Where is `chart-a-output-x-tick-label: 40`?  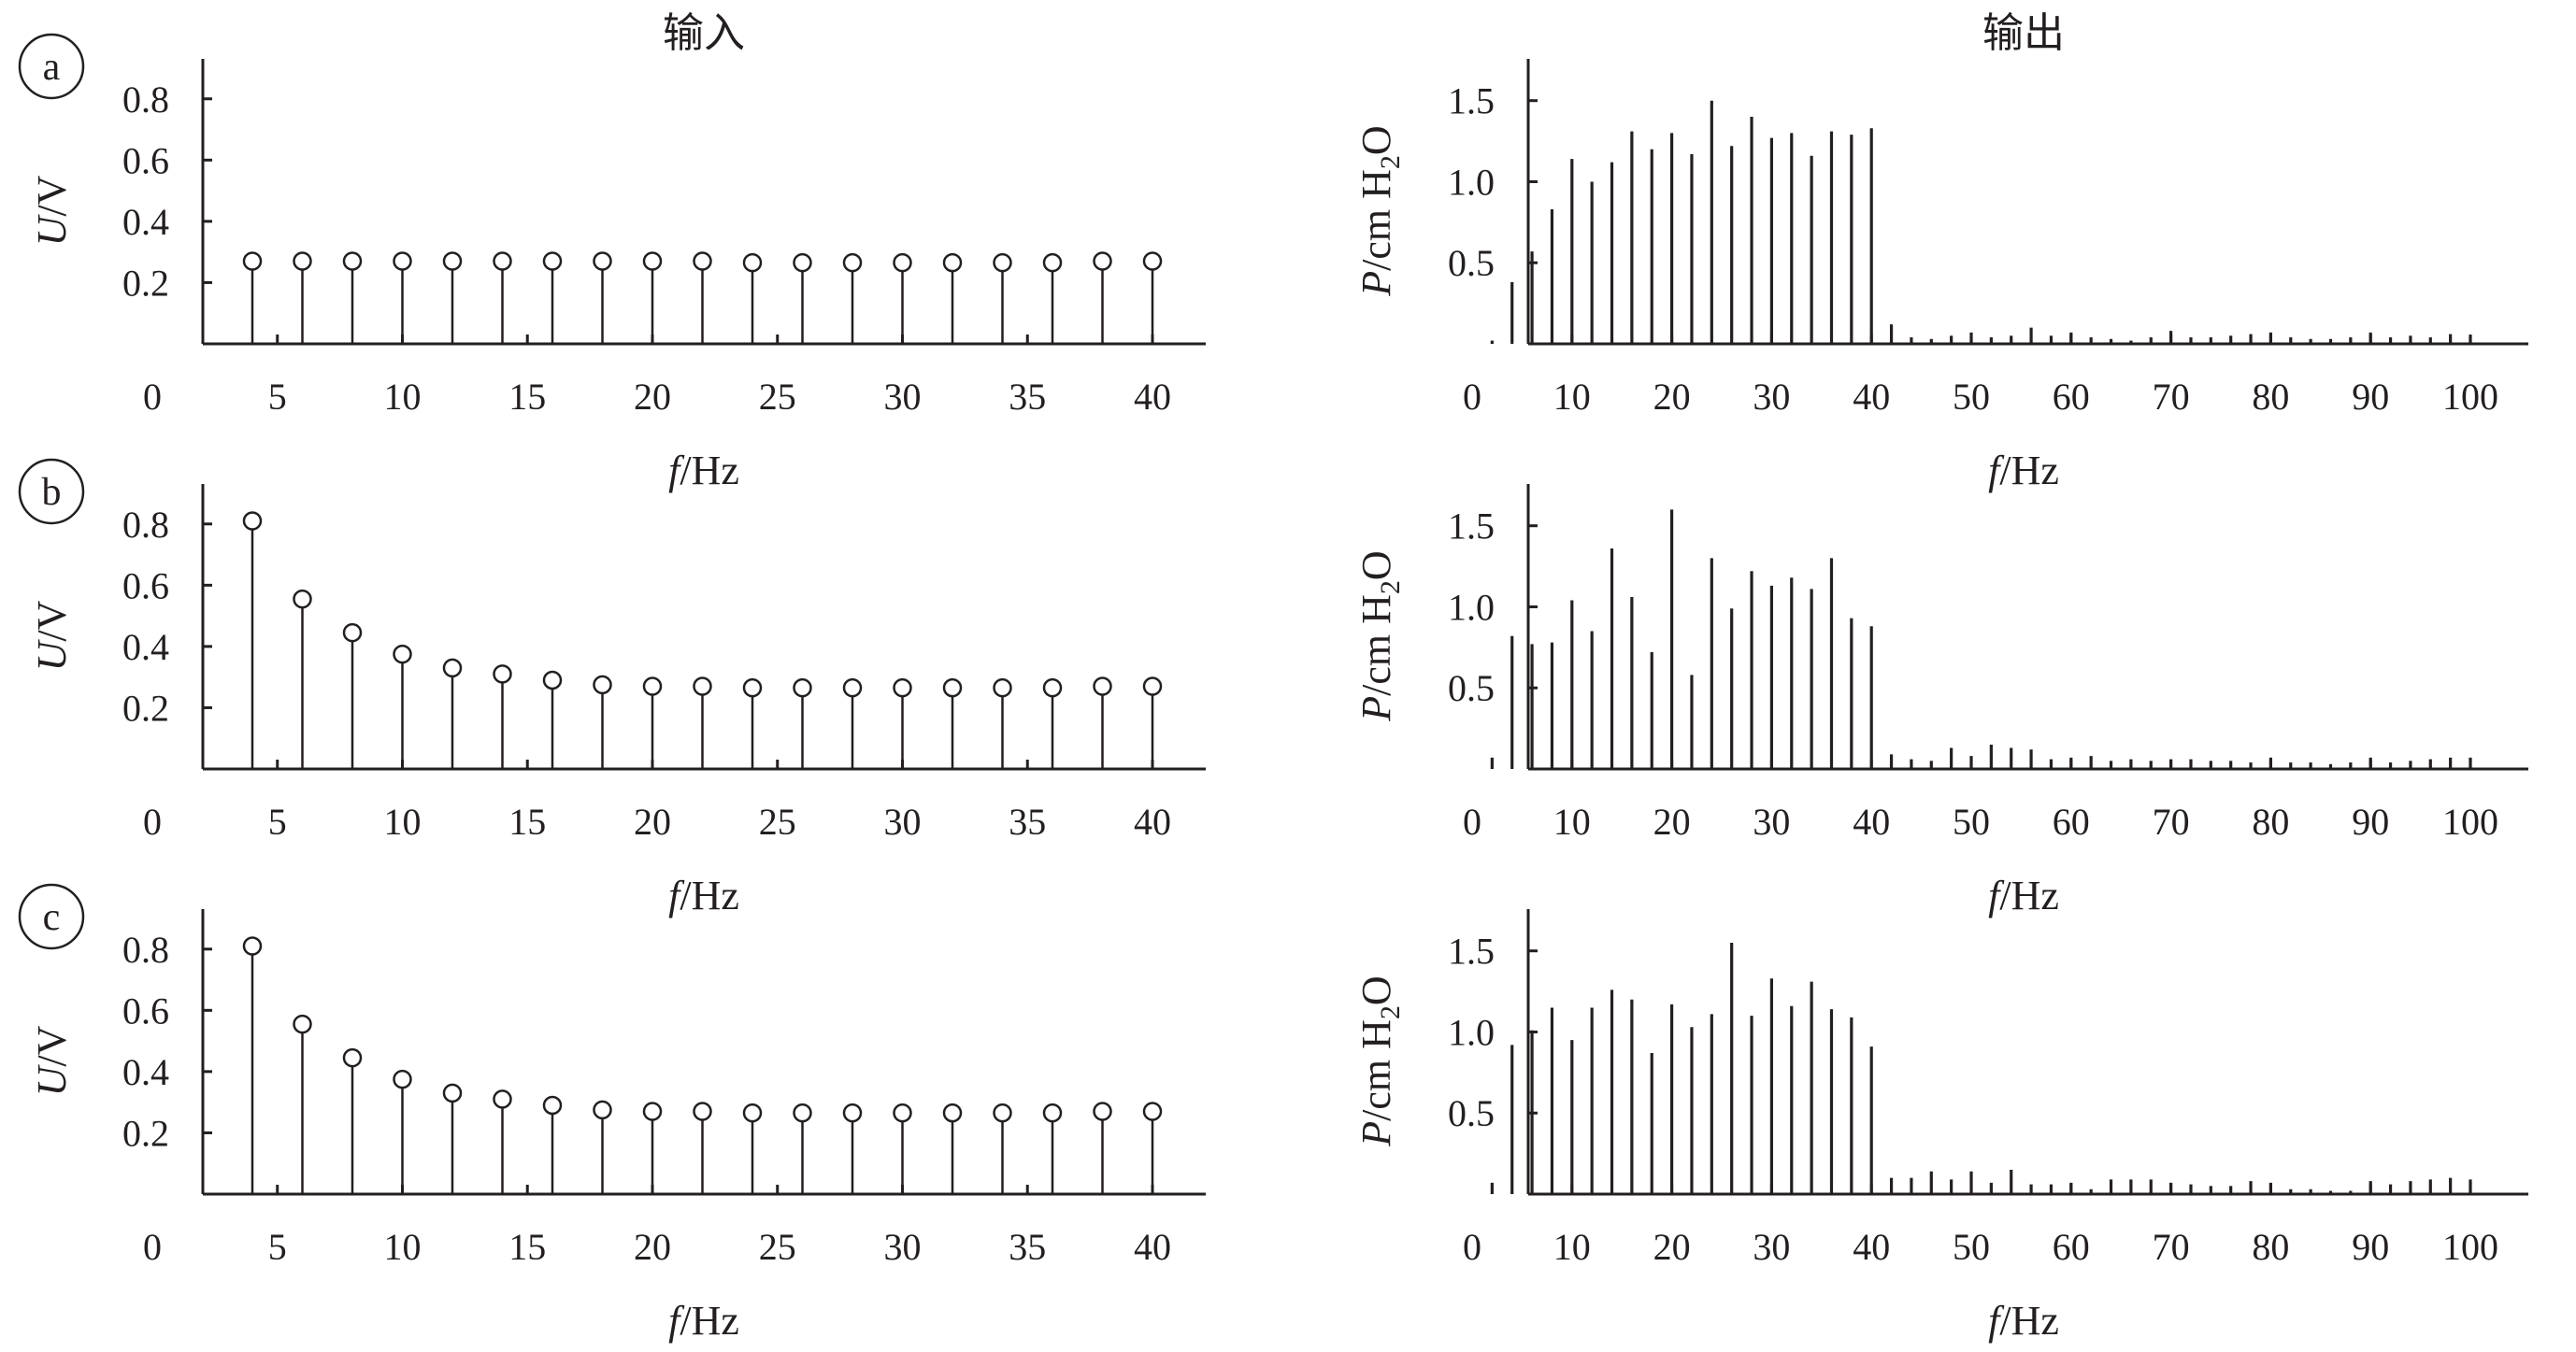 chart-a-output-x-tick-label: 40 is located at coordinates (1871, 397).